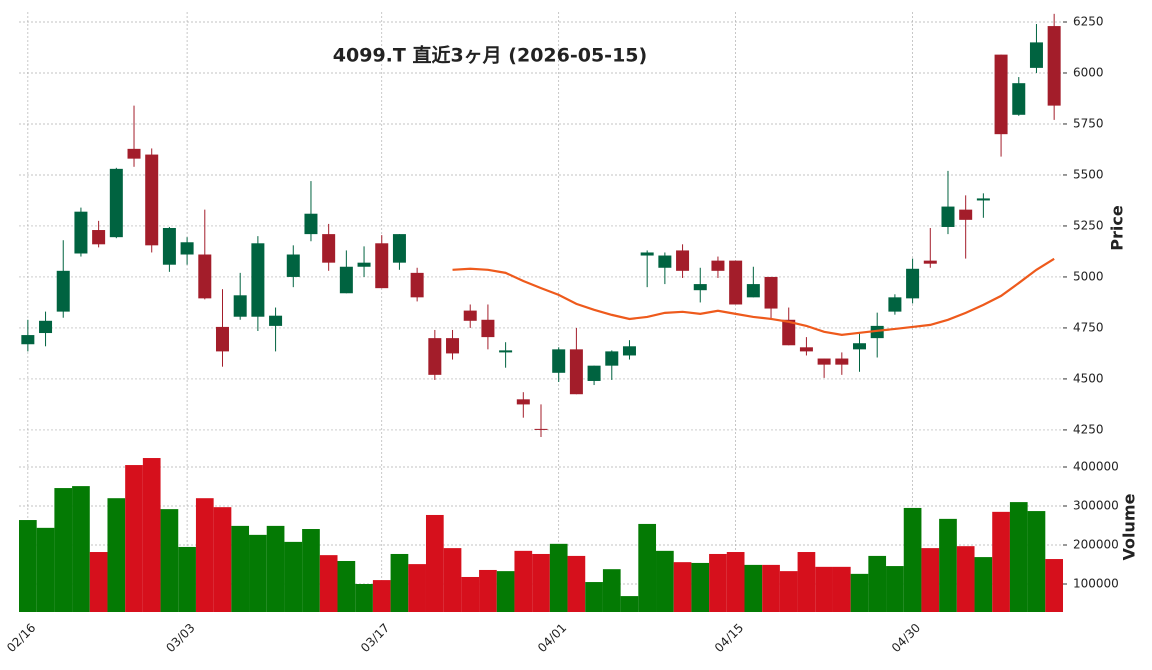  I want to click on volume-axis-label: Volume, so click(1129, 526).